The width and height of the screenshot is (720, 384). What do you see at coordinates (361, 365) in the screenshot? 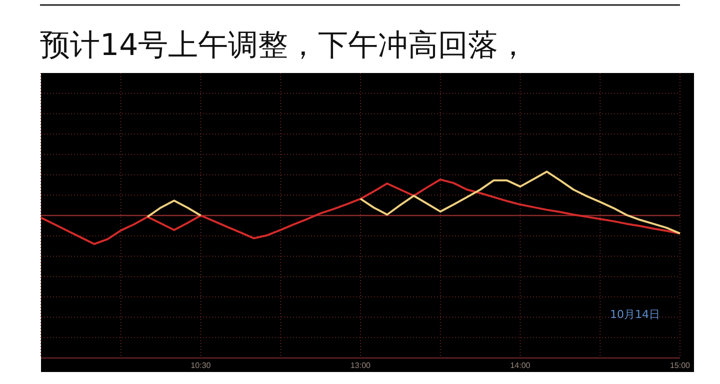
I see `x-tick-label: 13:00` at bounding box center [361, 365].